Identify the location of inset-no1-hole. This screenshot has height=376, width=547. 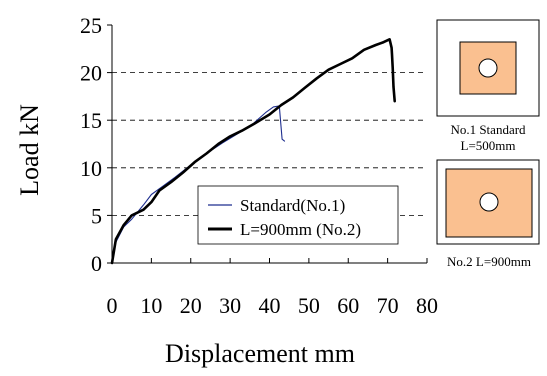
(488, 68).